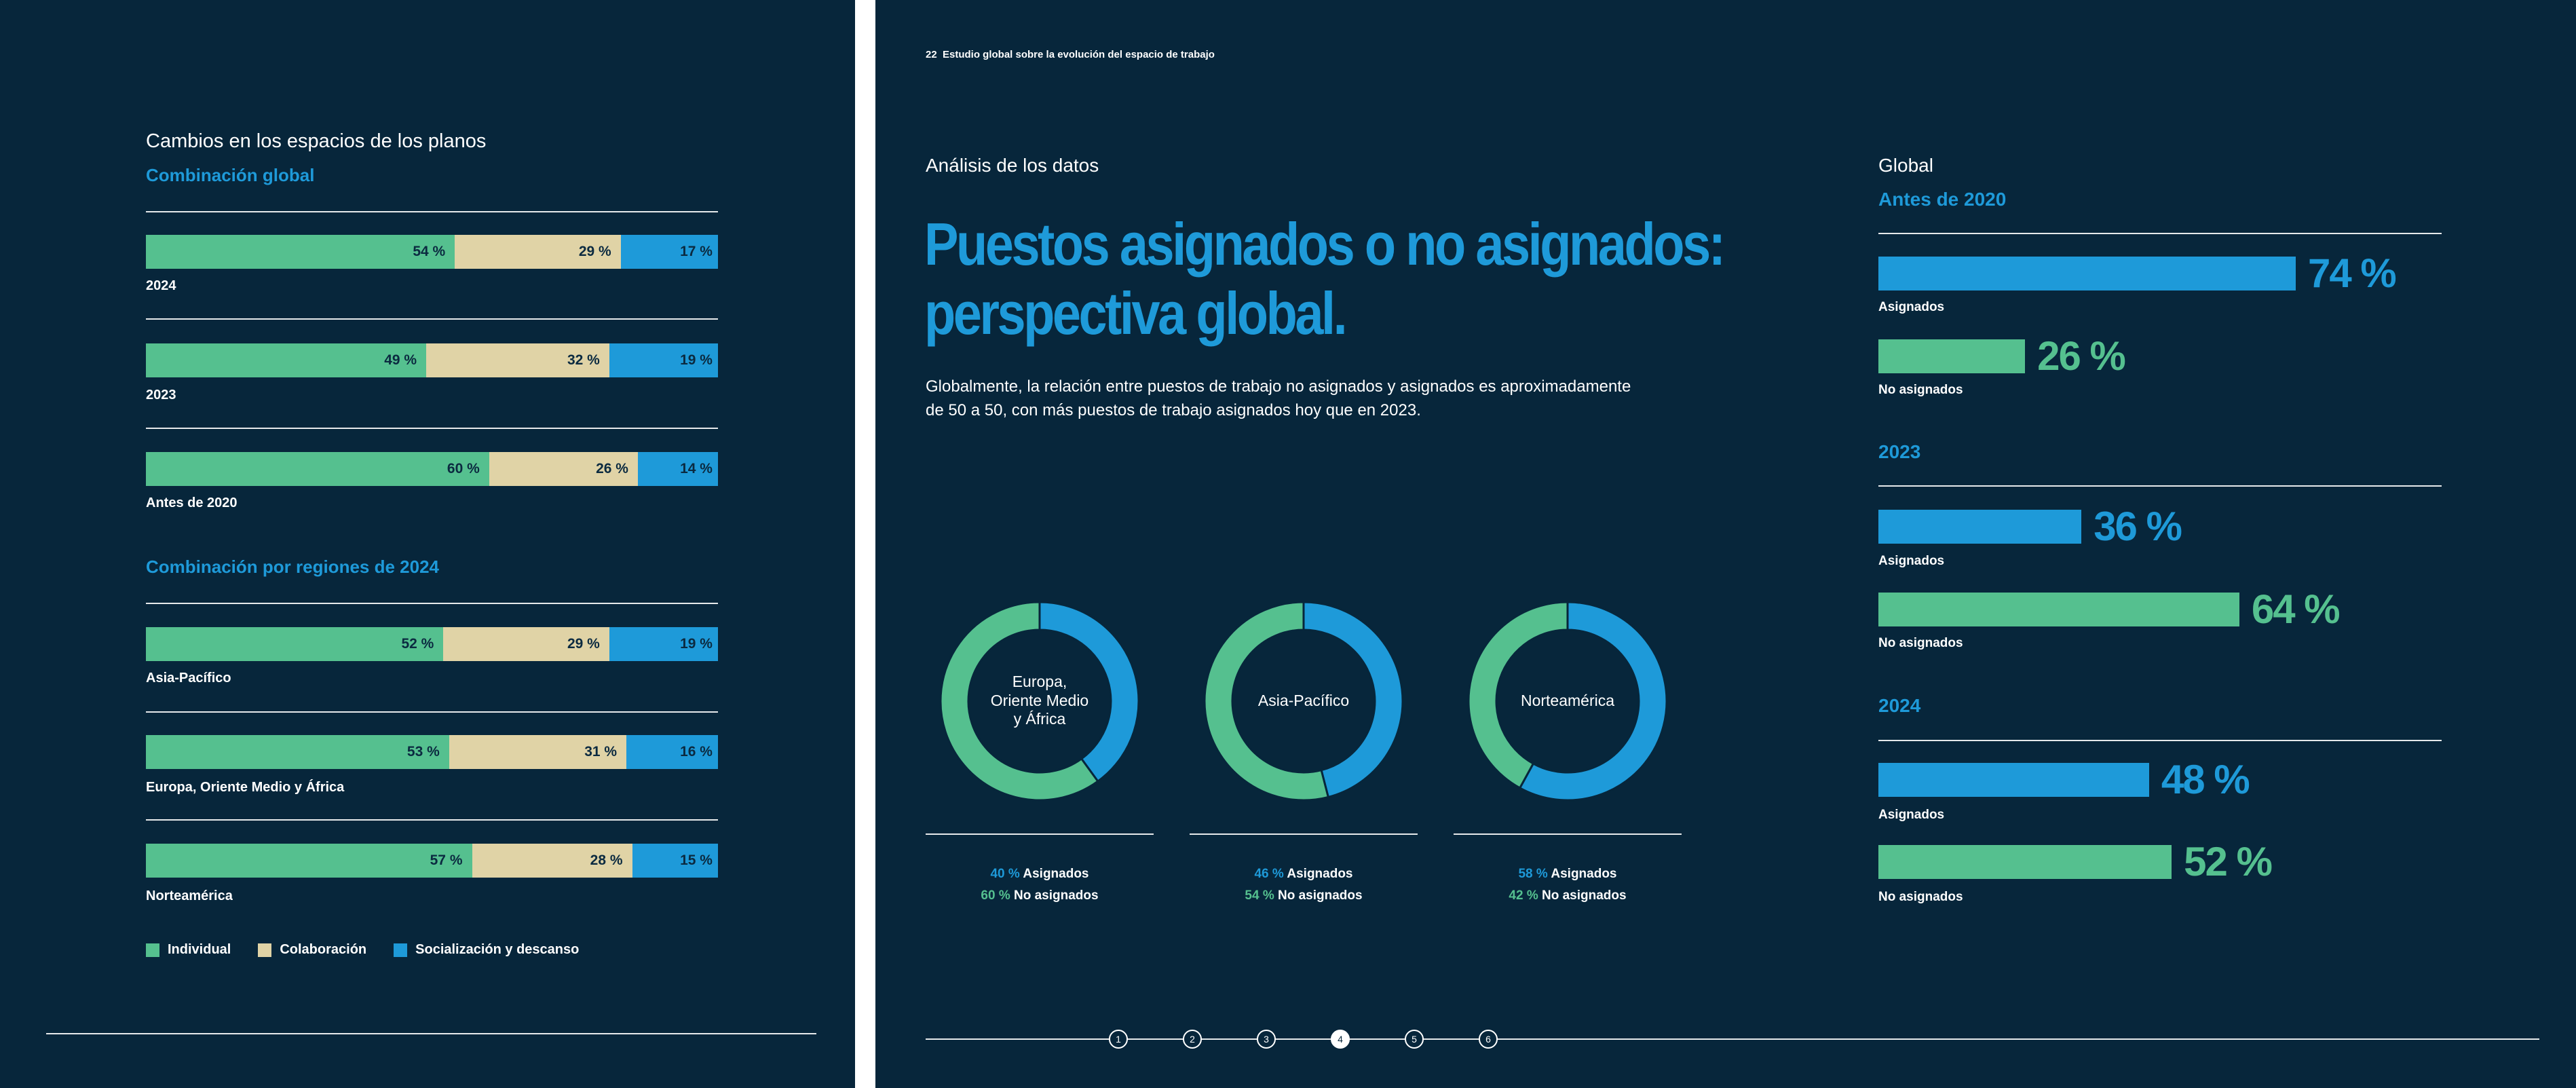 The width and height of the screenshot is (2576, 1088). I want to click on global-bar-value: 36 %, so click(2138, 526).